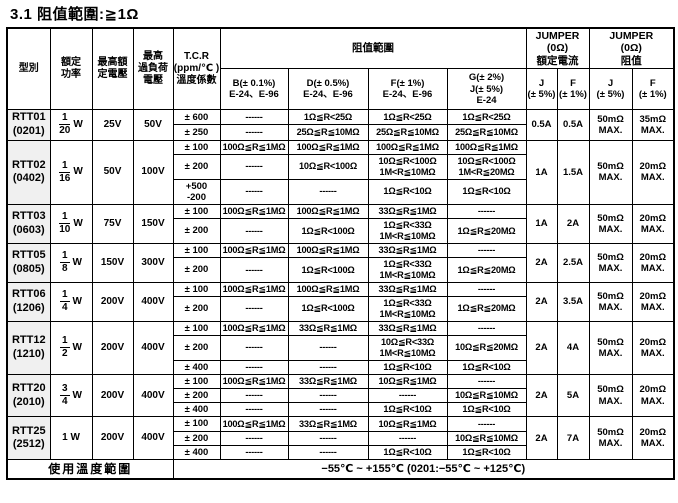 Image resolution: width=678 pixels, height=503 pixels. What do you see at coordinates (573, 301) in the screenshot?
I see `jumper-current-f-cell: 3.5A` at bounding box center [573, 301].